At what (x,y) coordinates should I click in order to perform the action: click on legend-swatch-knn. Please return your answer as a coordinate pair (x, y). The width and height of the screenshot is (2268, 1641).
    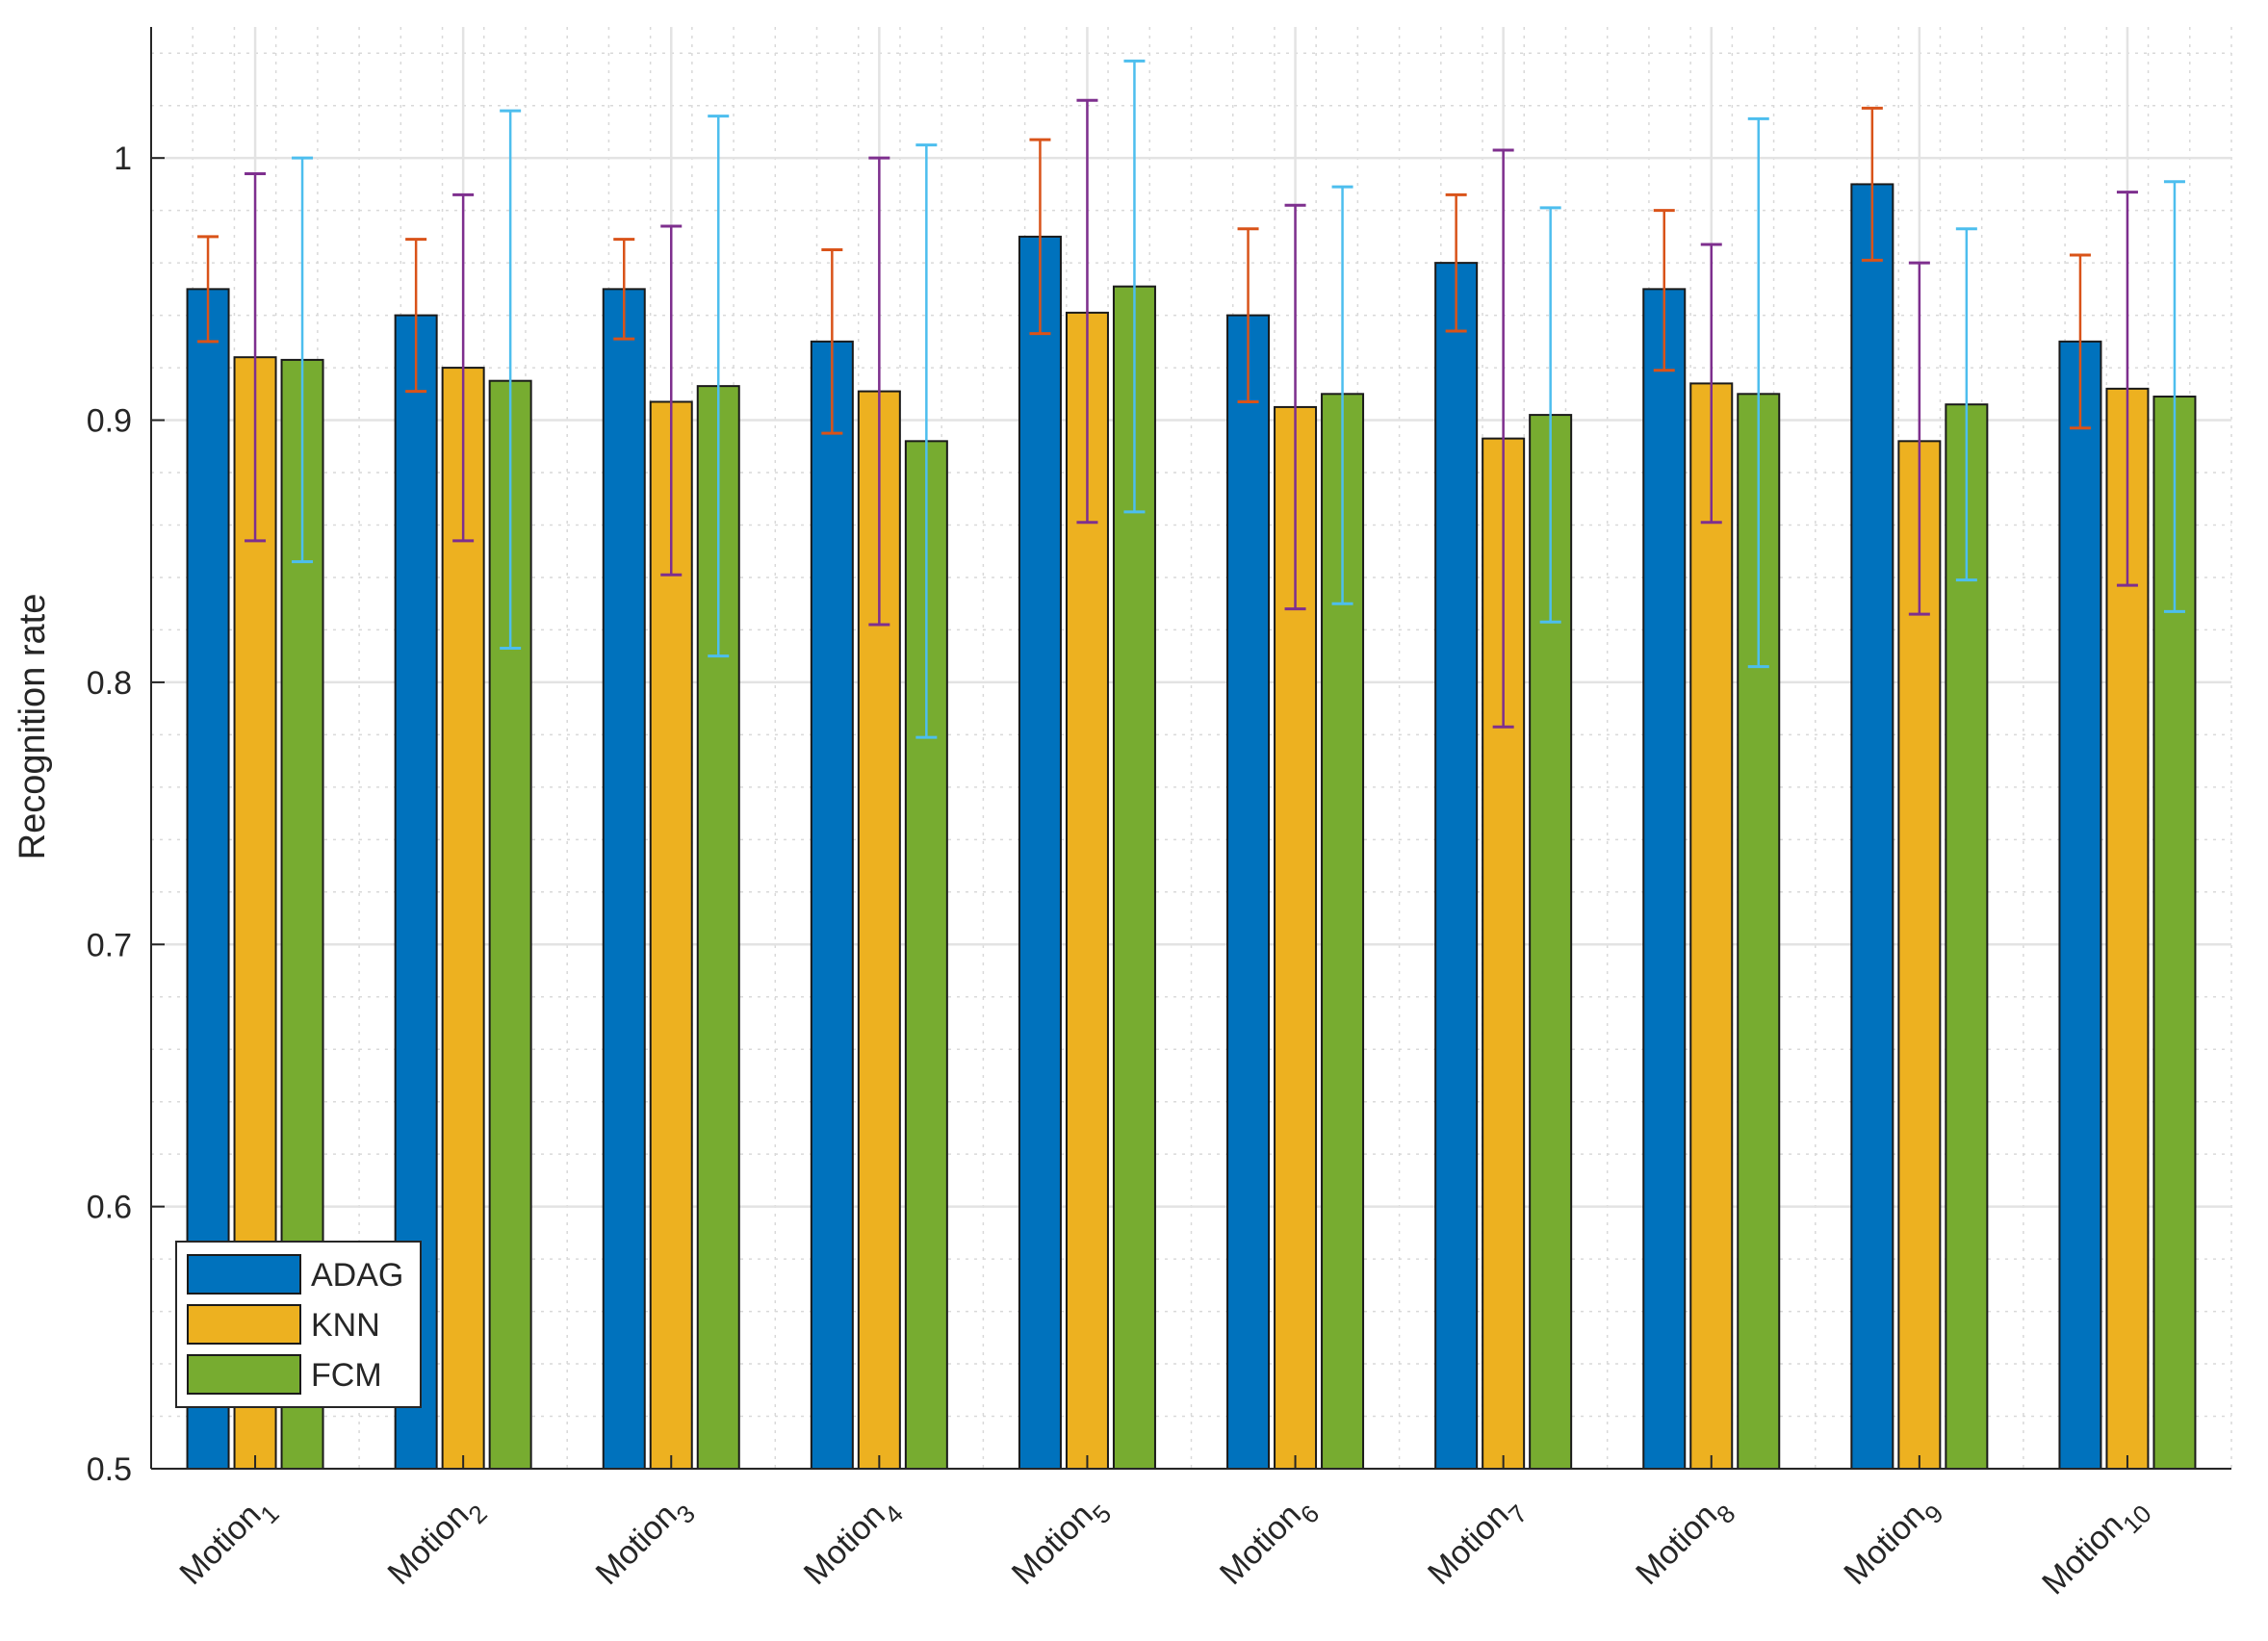
    Looking at the image, I should click on (244, 1324).